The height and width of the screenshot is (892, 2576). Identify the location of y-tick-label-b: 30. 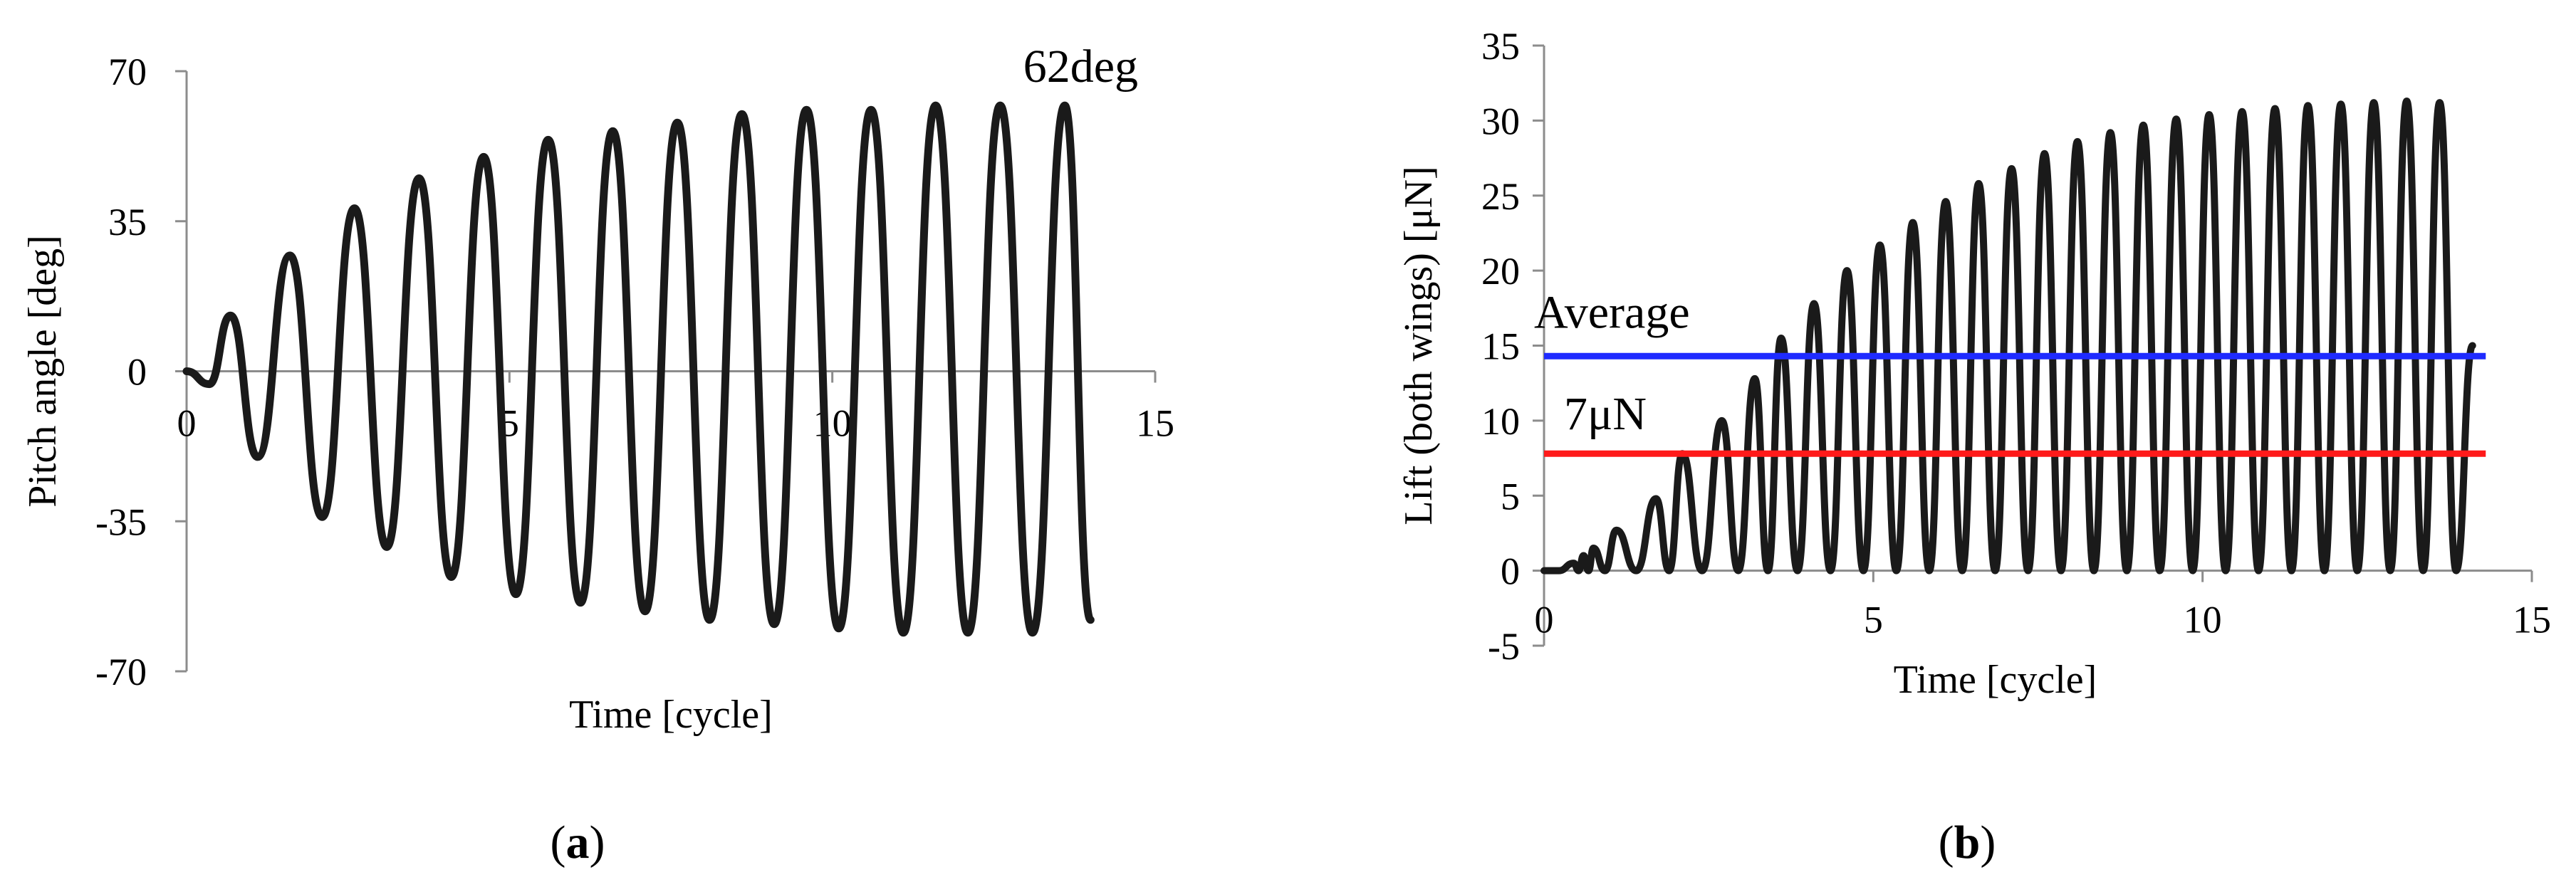
(1500, 121).